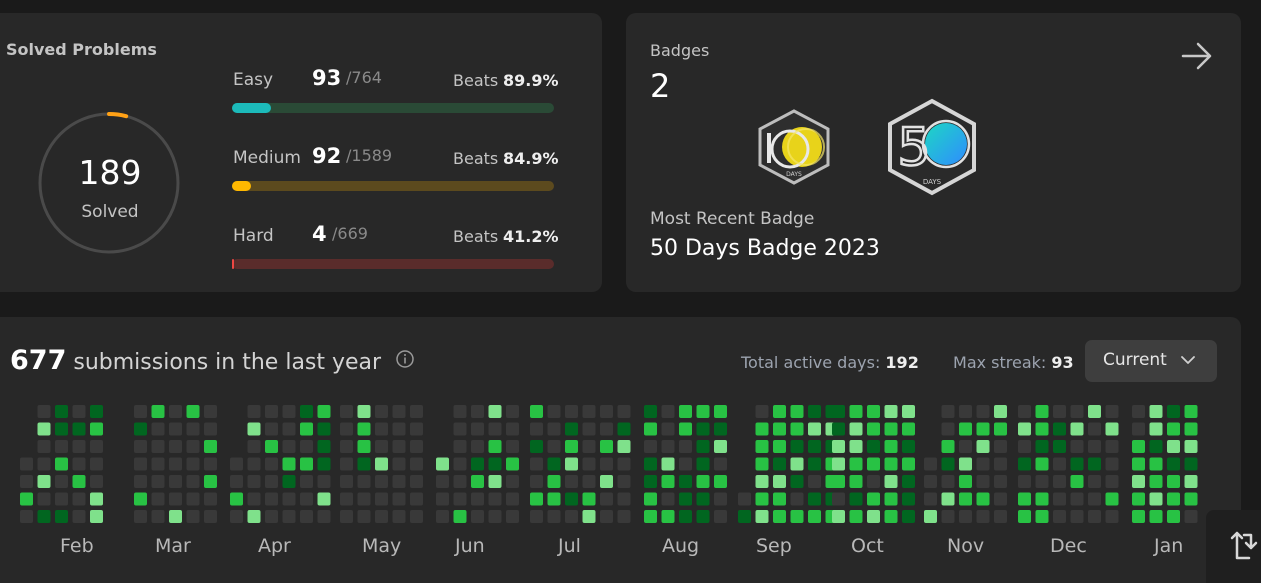 This screenshot has width=1261, height=583. I want to click on info-icon, so click(405, 359).